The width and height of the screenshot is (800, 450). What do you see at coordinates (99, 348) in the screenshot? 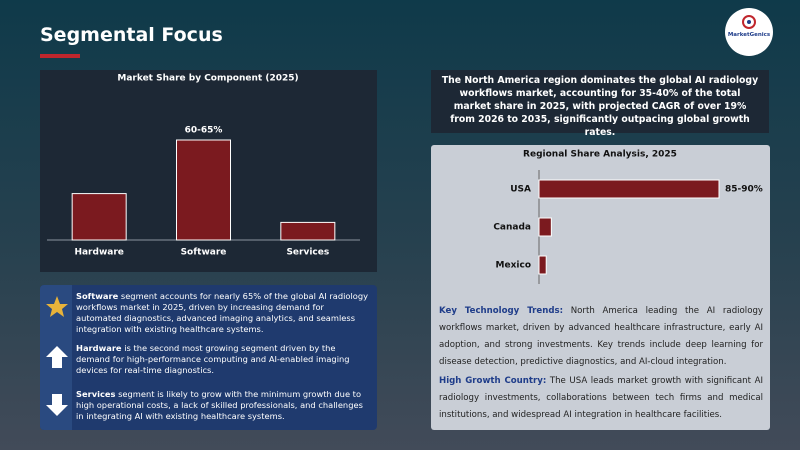
I see `segment-lead: Hardware` at bounding box center [99, 348].